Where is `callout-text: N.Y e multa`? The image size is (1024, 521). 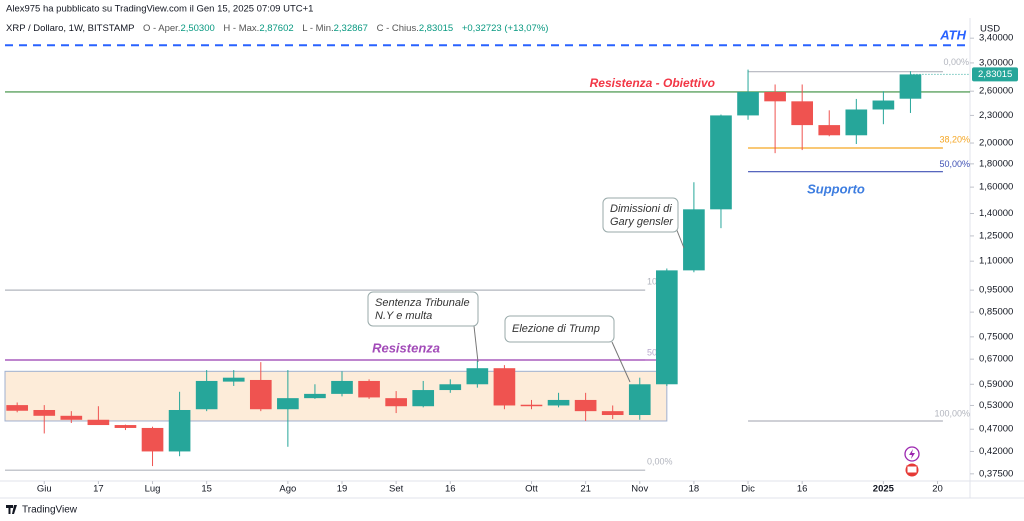
callout-text: N.Y e multa is located at coordinates (403, 316).